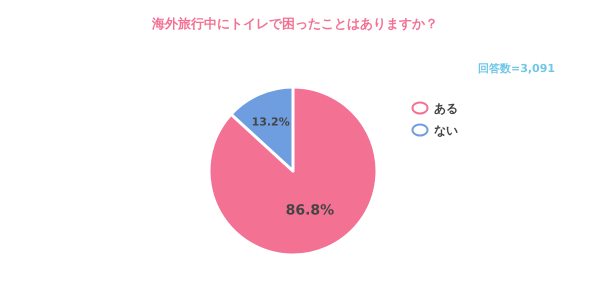  I want to click on legend-label: ない, so click(446, 131).